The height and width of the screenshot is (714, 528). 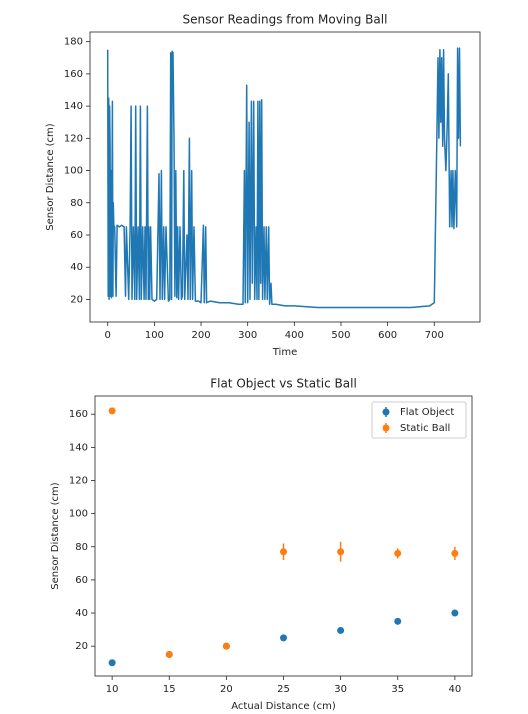 I want to click on x-tick-label: 20, so click(x=226, y=689).